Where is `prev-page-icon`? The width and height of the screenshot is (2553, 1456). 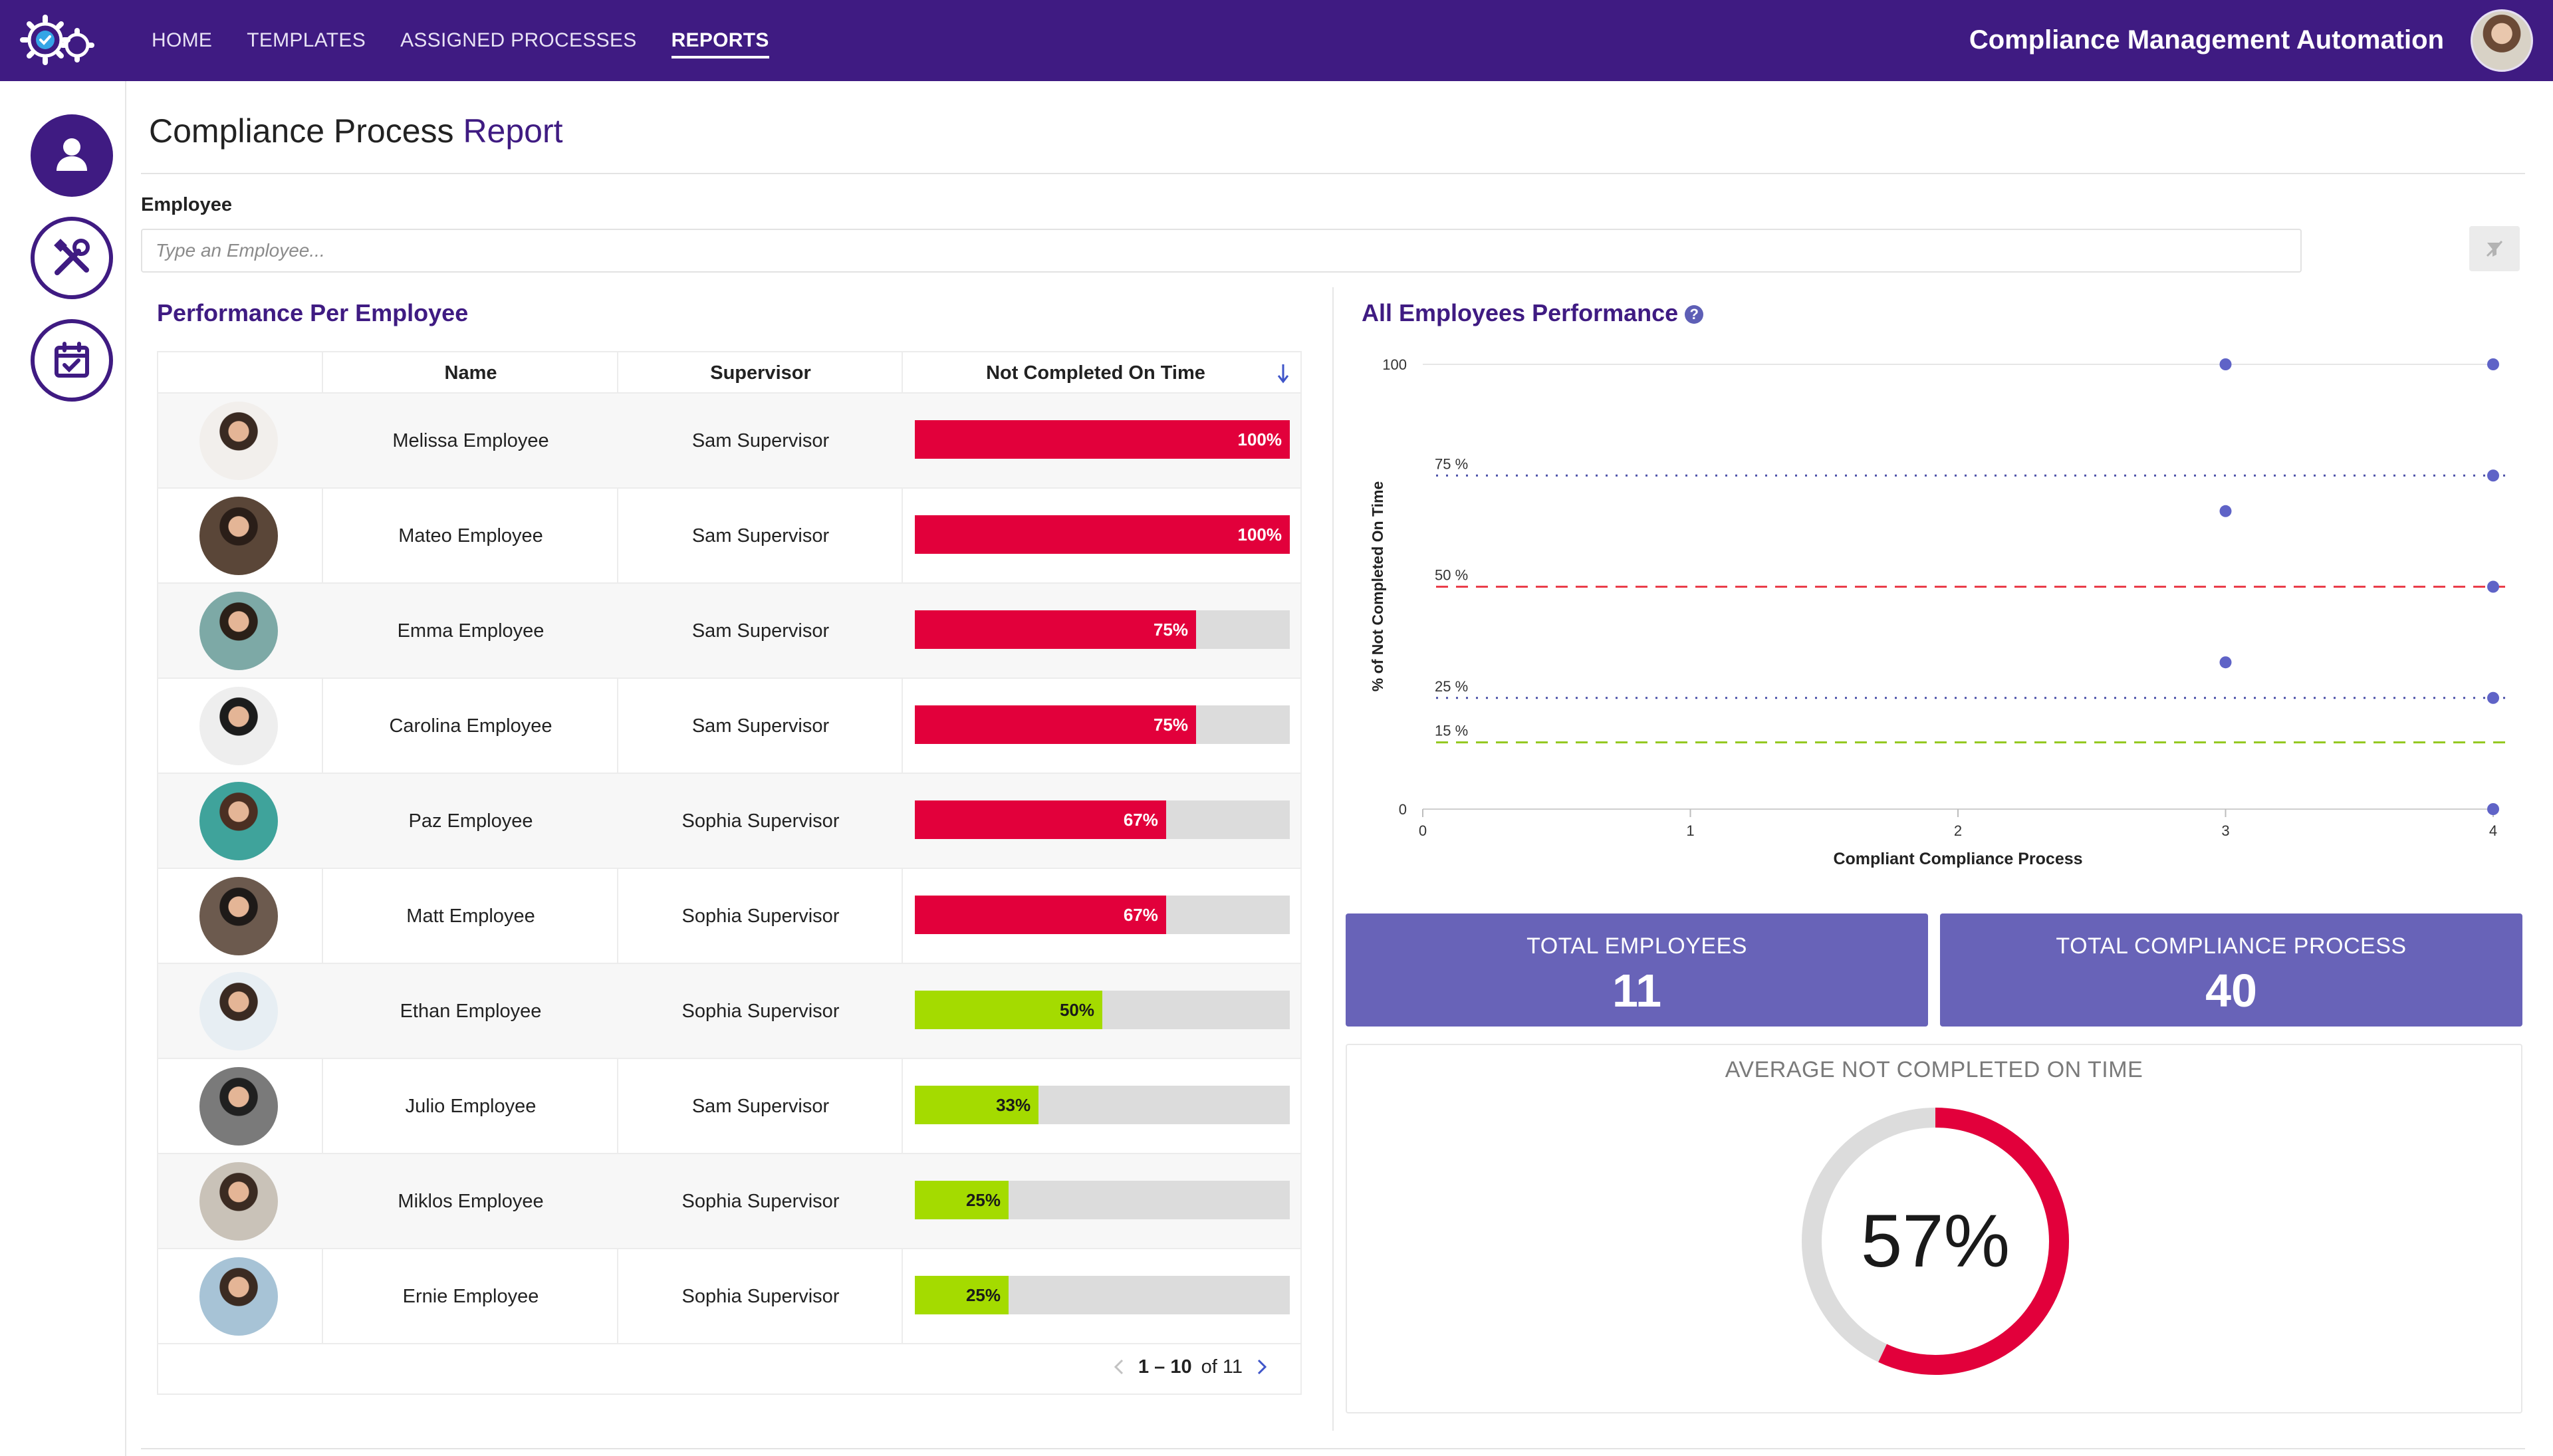
prev-page-icon is located at coordinates (1119, 1367).